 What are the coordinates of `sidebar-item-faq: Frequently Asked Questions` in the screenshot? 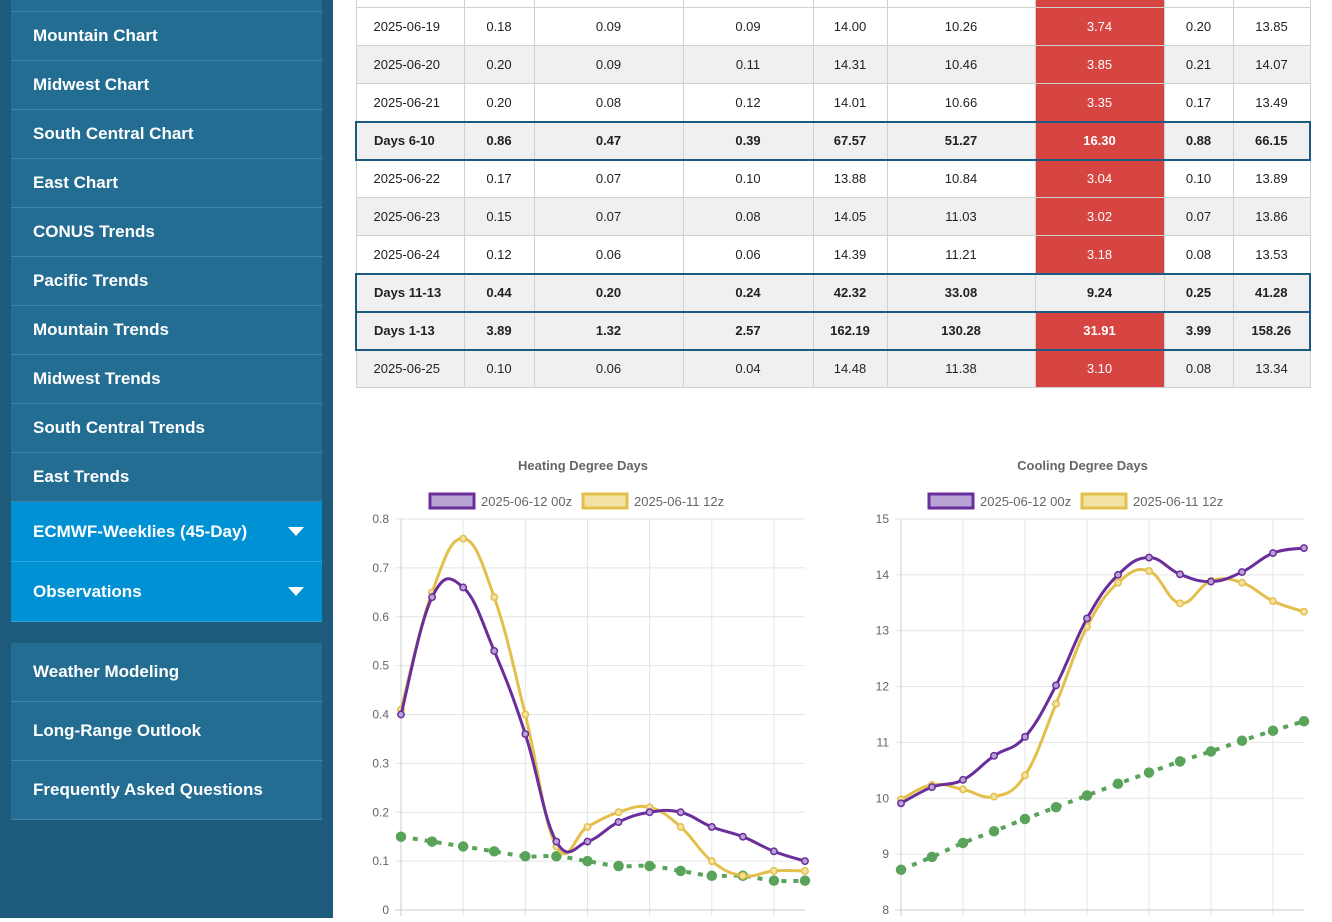 It's located at (166, 790).